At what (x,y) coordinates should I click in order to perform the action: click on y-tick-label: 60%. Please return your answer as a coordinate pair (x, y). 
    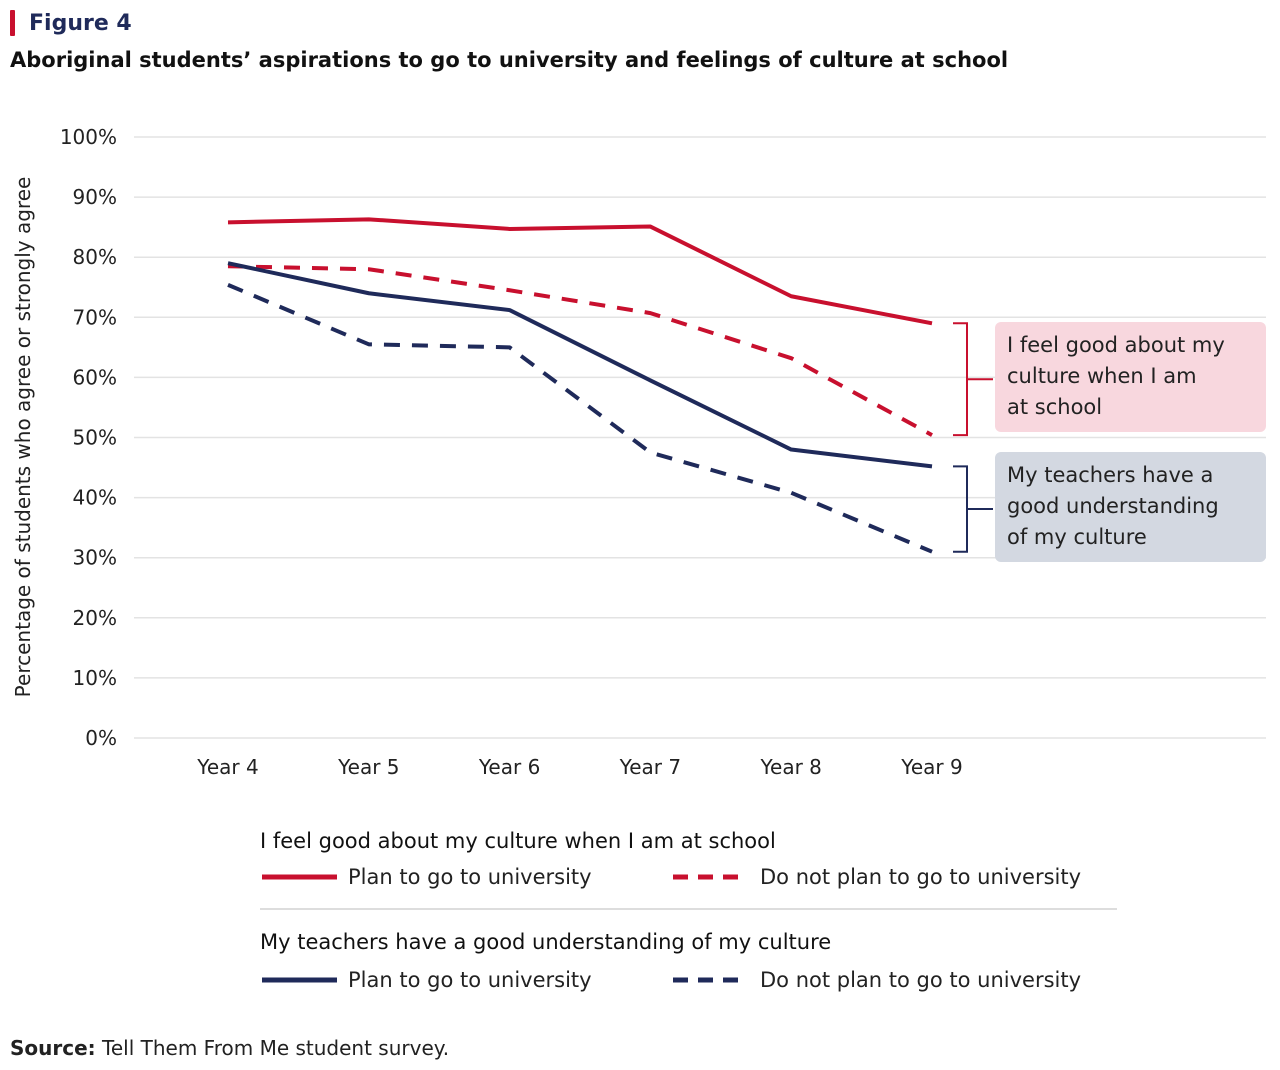
    Looking at the image, I should click on (95, 377).